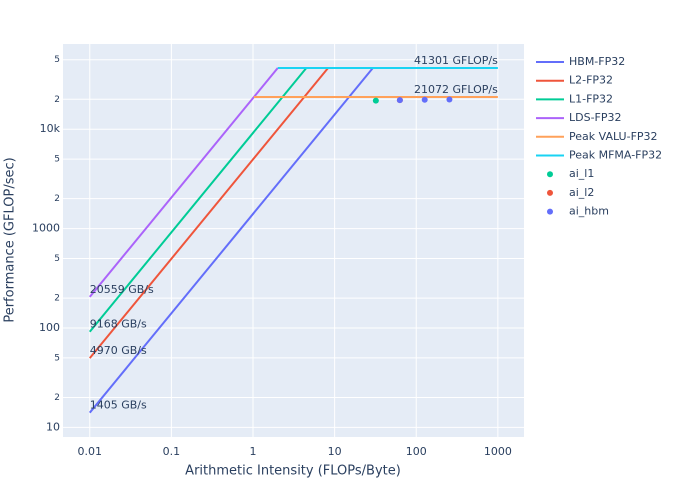  Describe the element at coordinates (456, 60) in the screenshot. I see `annotation: 41301 GFLOP/s` at that location.